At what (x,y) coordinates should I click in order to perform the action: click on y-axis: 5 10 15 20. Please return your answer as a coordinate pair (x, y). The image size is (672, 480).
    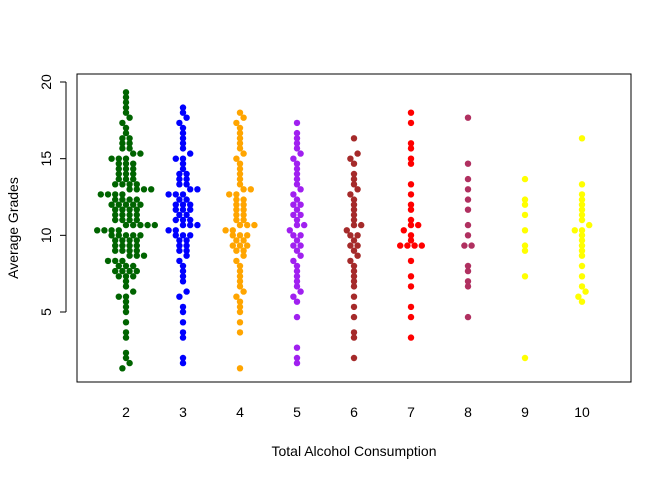
    Looking at the image, I should click on (52, 195).